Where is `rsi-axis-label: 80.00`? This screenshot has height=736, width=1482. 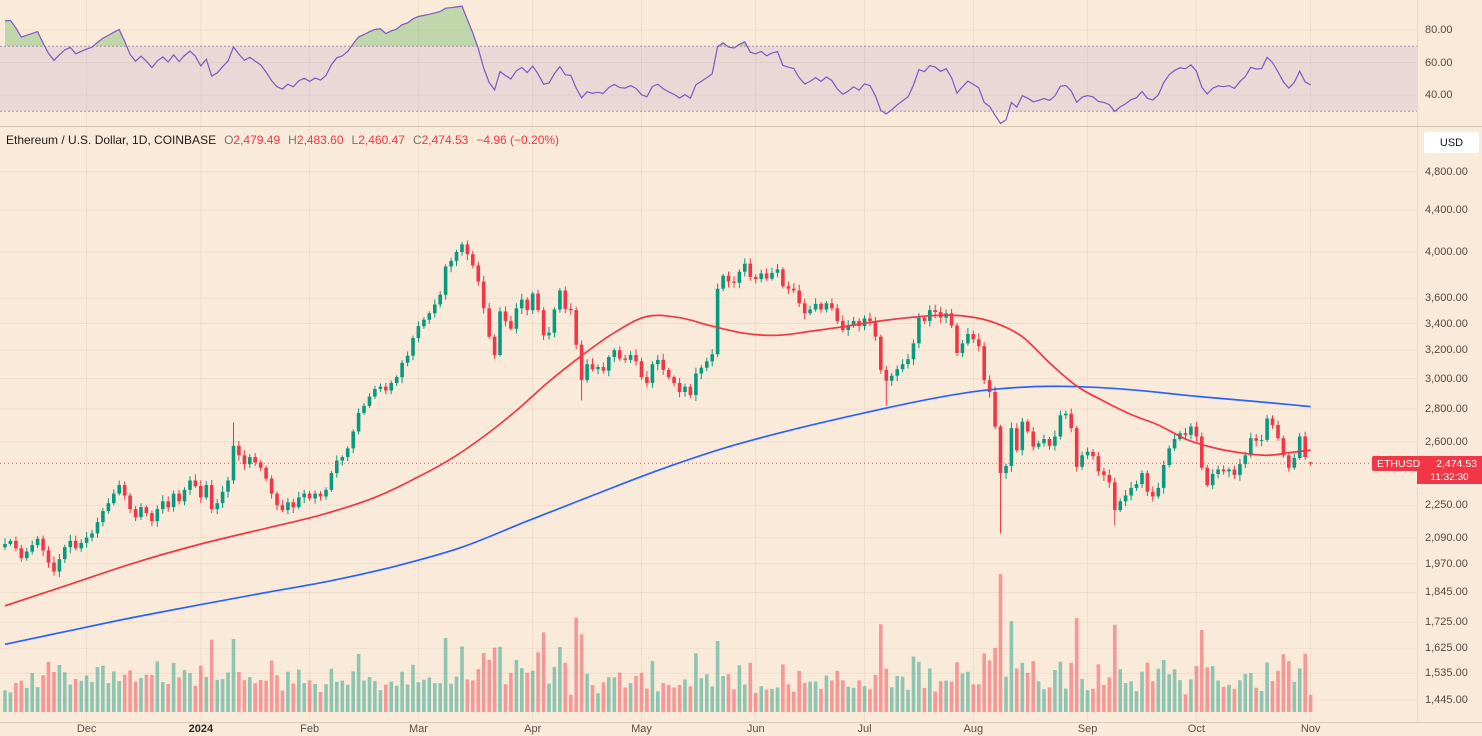 rsi-axis-label: 80.00 is located at coordinates (1439, 30).